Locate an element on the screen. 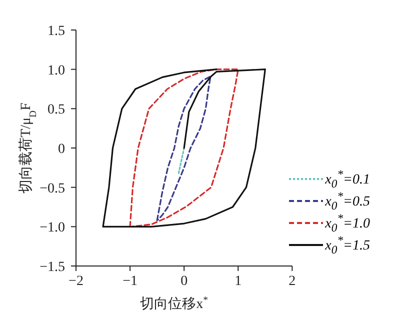 This screenshot has width=394, height=335. y-tick-label: 1.5 is located at coordinates (56, 31).